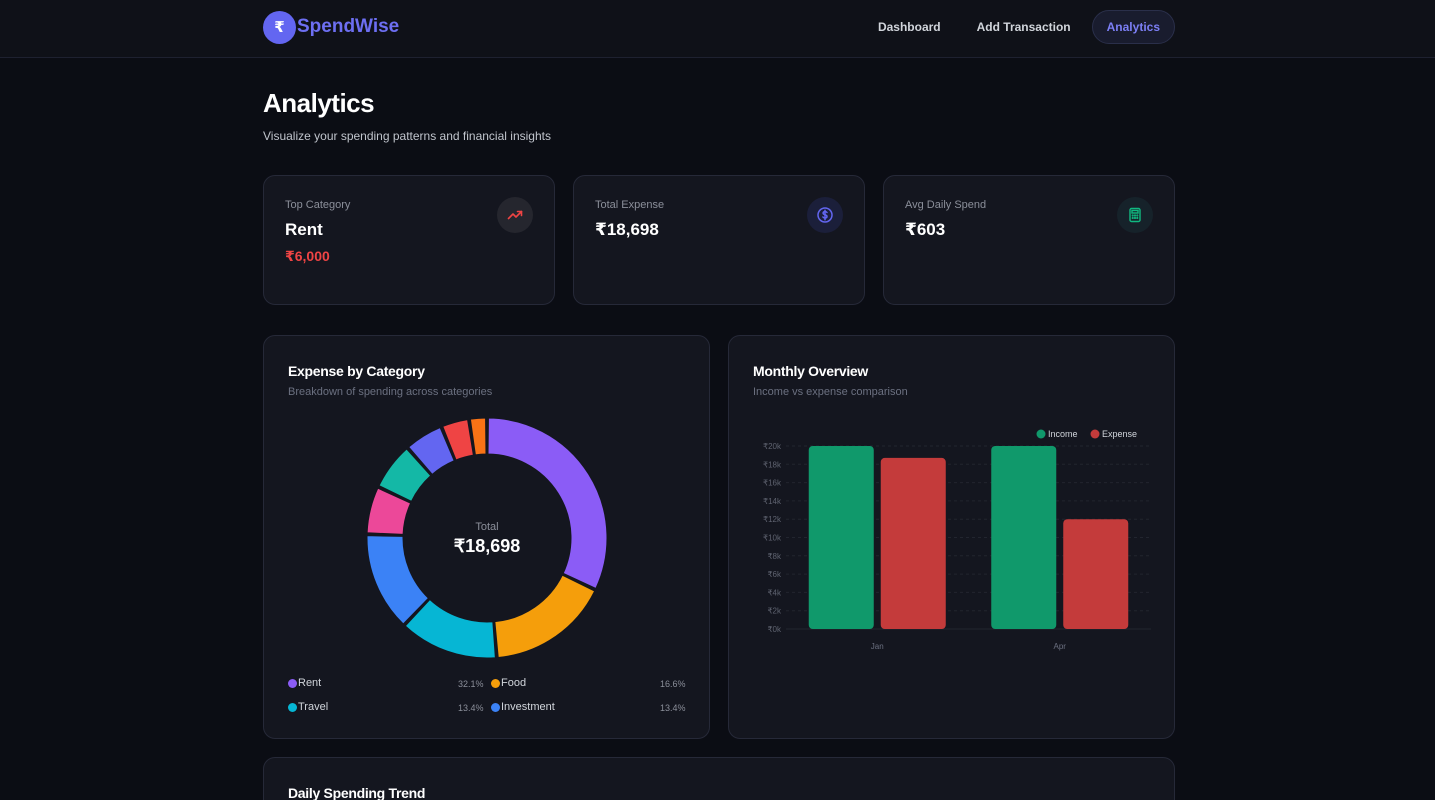 The width and height of the screenshot is (1435, 800). I want to click on legend-label: Travel, so click(313, 707).